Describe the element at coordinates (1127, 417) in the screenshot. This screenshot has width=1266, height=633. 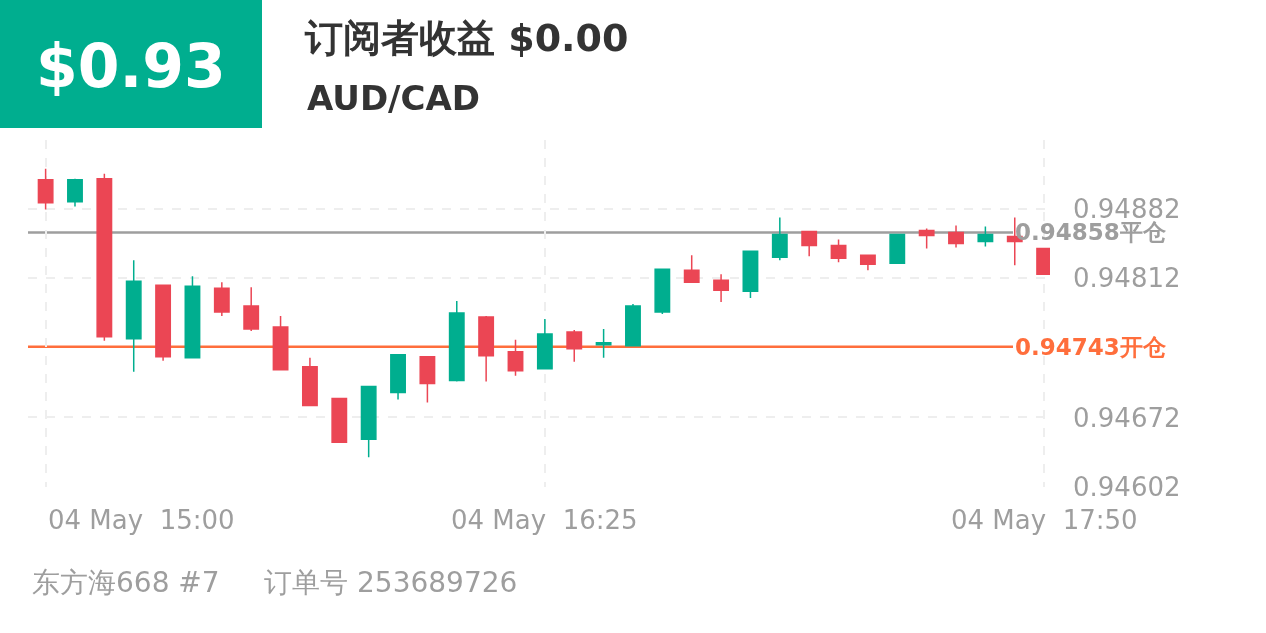
I see `y-tick-label: 0.94672` at that location.